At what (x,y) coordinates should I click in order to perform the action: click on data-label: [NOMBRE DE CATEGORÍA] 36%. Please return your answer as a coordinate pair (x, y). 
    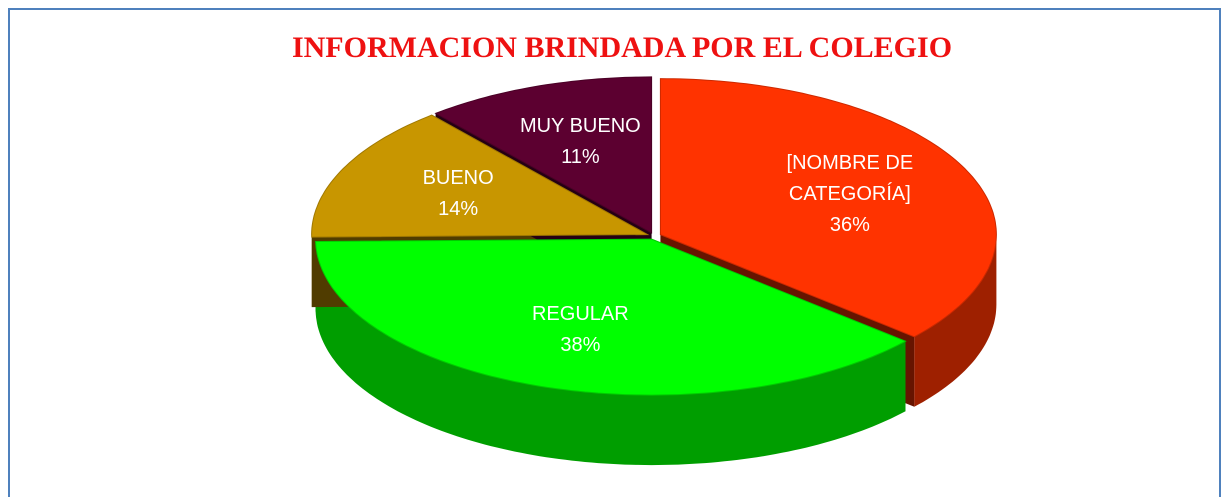
    Looking at the image, I should click on (850, 194).